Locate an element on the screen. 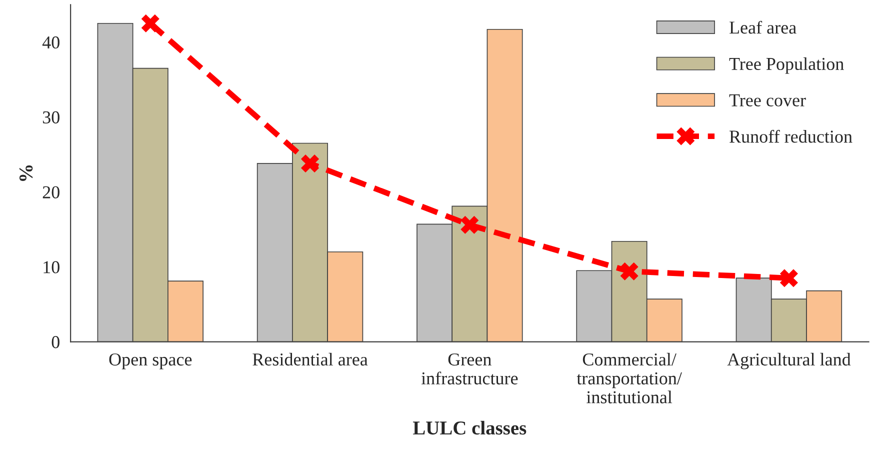 The width and height of the screenshot is (882, 465). x-tick-label: Residential area is located at coordinates (310, 359).